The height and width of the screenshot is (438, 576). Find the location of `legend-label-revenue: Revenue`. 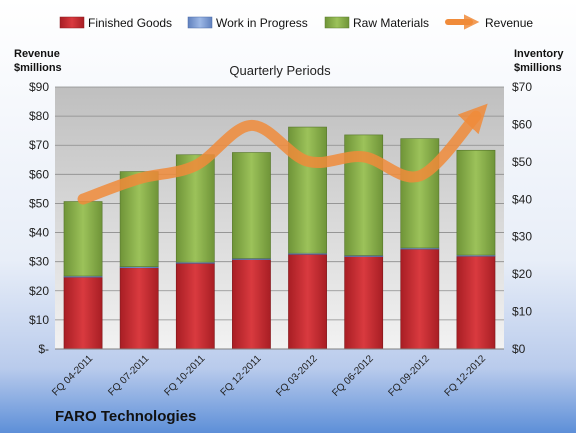

legend-label-revenue: Revenue is located at coordinates (509, 23).